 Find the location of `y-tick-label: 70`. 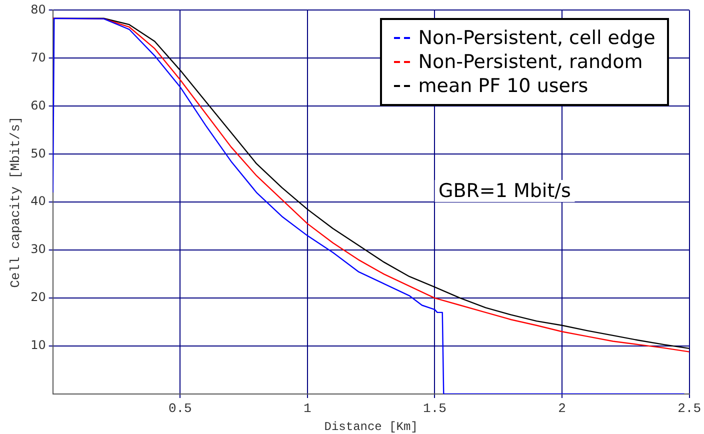

y-tick-label: 70 is located at coordinates (38, 57).